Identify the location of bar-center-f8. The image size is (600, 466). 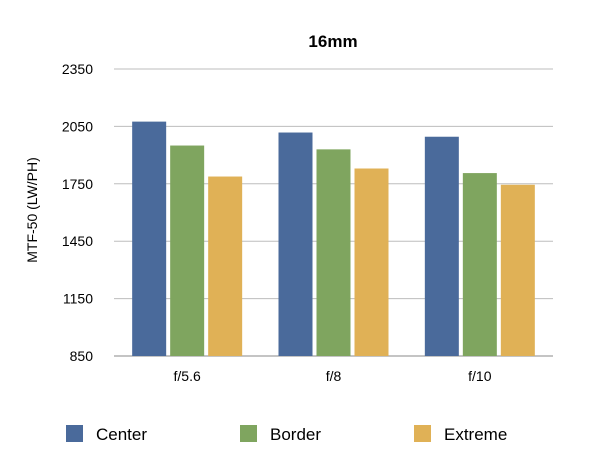
(295, 244).